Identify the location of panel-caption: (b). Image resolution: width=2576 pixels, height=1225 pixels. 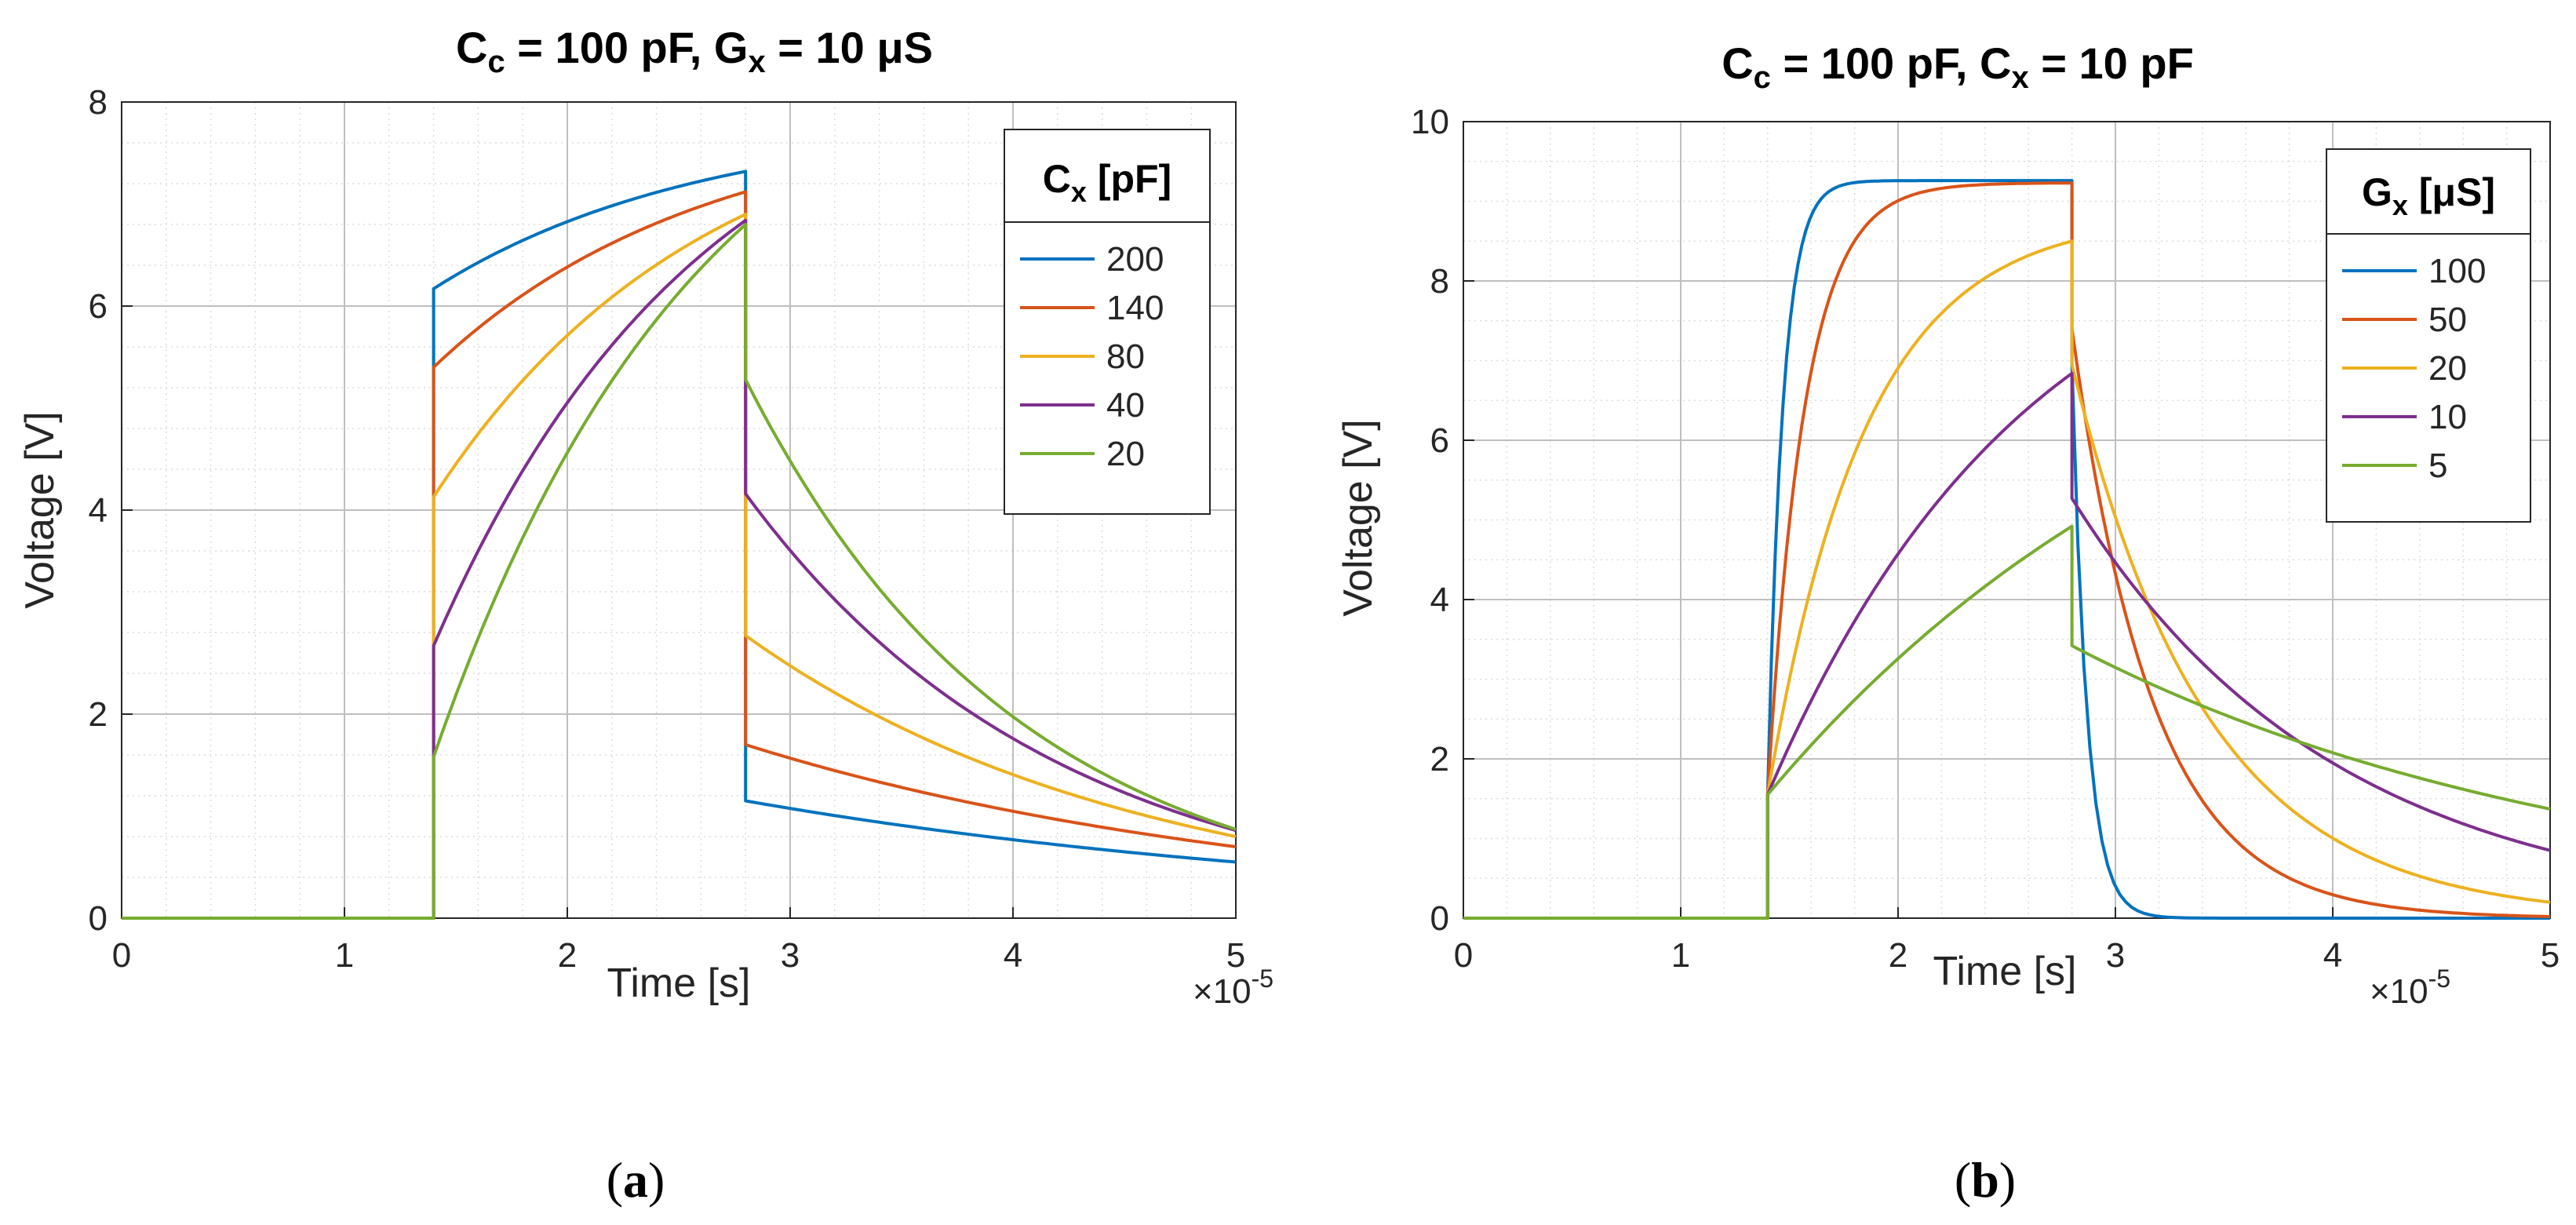
(1985, 1180).